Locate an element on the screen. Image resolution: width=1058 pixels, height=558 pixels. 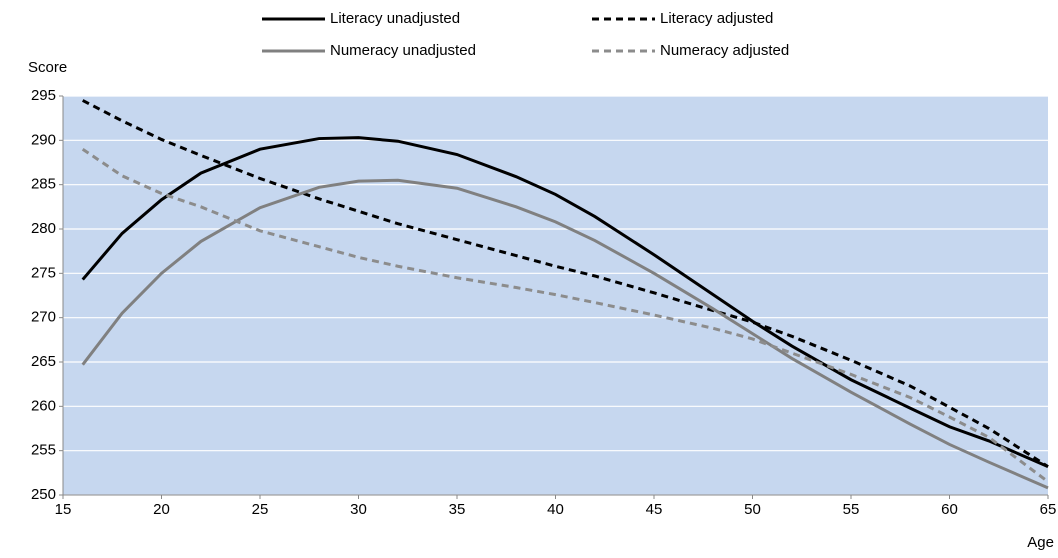
y-axis-label: Score is located at coordinates (47, 67).